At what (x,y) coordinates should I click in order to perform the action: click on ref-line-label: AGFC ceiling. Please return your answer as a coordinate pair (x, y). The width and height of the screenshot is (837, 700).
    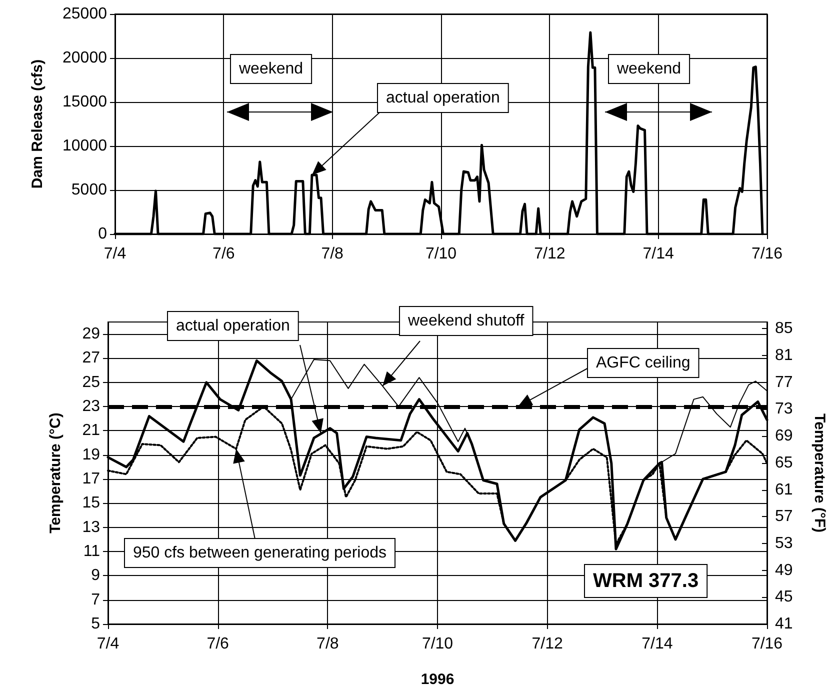
    Looking at the image, I should click on (643, 363).